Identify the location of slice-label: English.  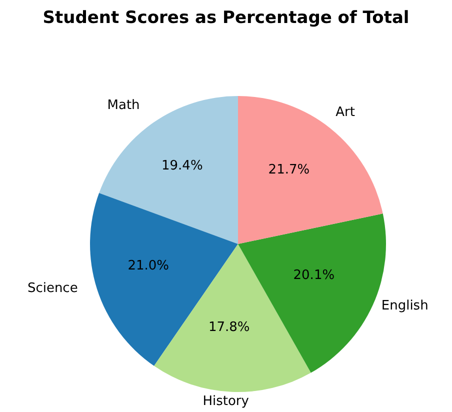
(404, 306).